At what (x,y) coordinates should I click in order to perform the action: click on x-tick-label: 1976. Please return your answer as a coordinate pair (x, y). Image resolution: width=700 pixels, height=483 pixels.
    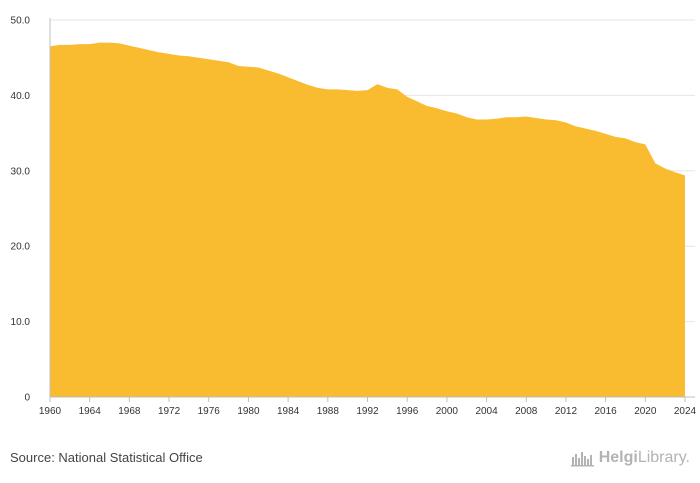
    Looking at the image, I should click on (209, 411).